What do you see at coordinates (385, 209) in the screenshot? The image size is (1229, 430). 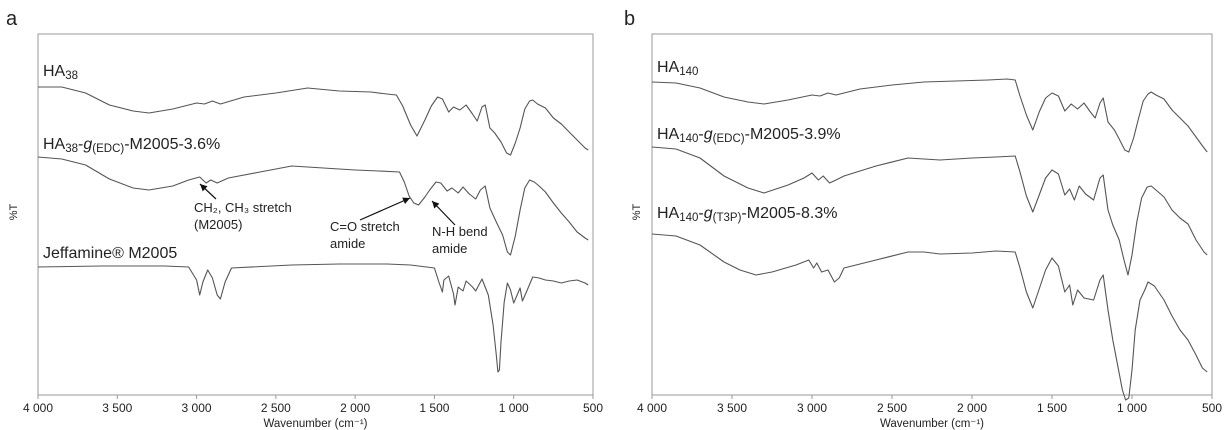 I see `annotation-arrow` at bounding box center [385, 209].